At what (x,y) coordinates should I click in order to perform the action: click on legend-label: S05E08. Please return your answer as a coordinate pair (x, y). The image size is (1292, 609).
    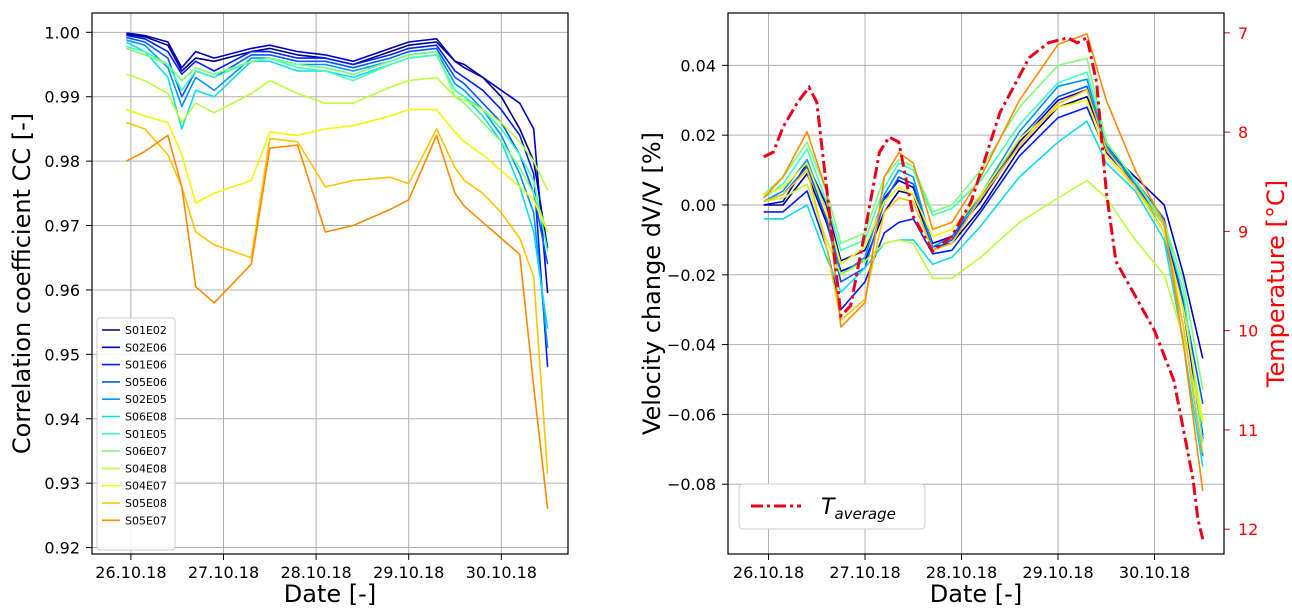
    Looking at the image, I should click on (146, 503).